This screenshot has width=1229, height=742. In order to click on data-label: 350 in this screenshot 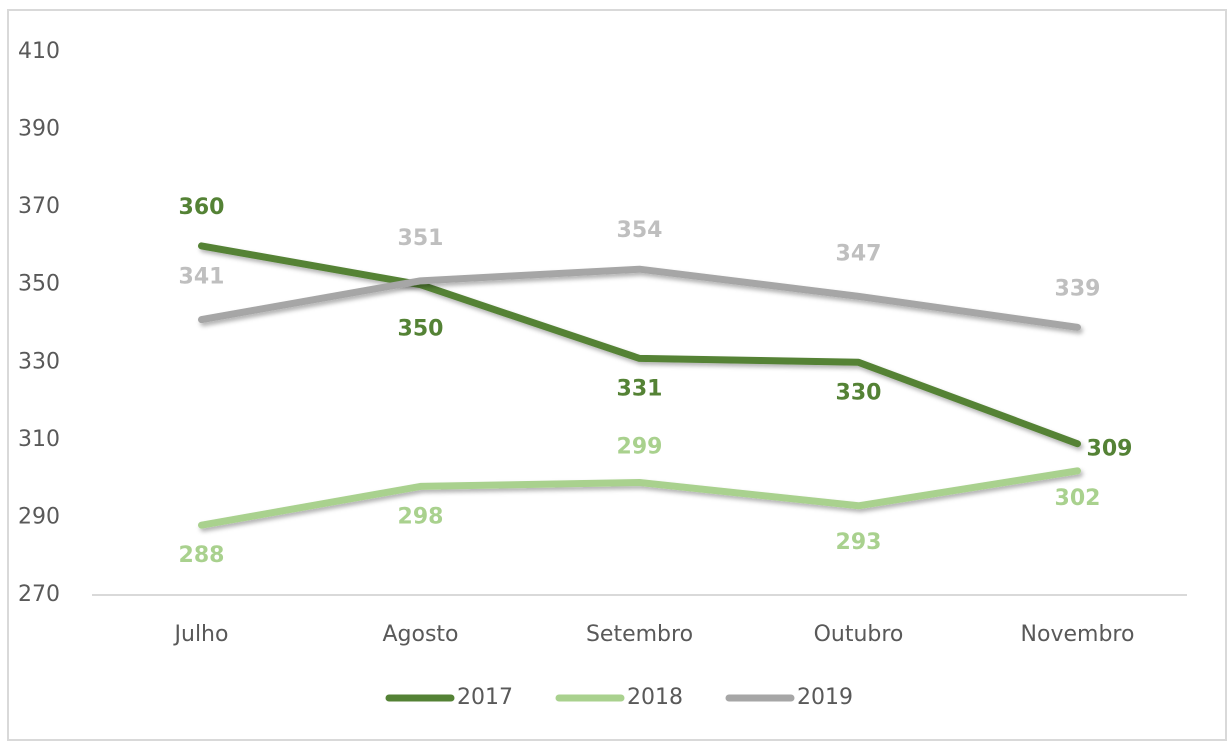, I will do `click(421, 329)`.